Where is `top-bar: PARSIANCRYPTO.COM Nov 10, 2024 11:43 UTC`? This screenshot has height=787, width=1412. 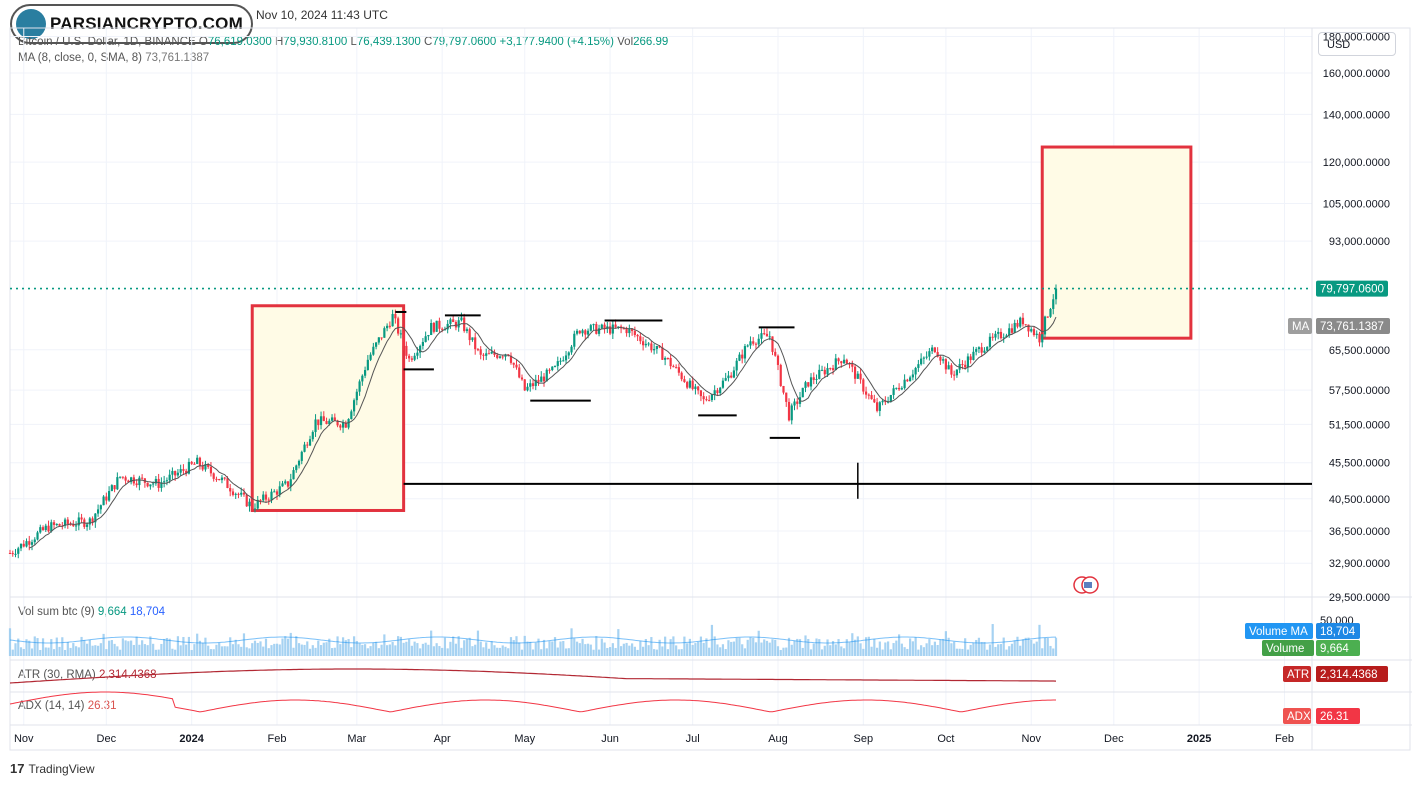
top-bar: PARSIANCRYPTO.COM Nov 10, 2024 11:43 UTC is located at coordinates (706, 22).